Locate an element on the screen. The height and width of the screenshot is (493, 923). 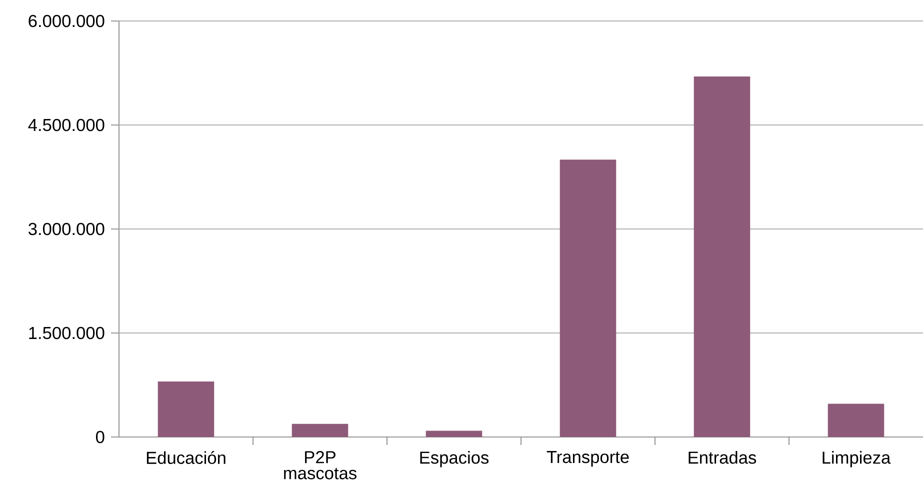
y-tick-label: 0 is located at coordinates (100, 437).